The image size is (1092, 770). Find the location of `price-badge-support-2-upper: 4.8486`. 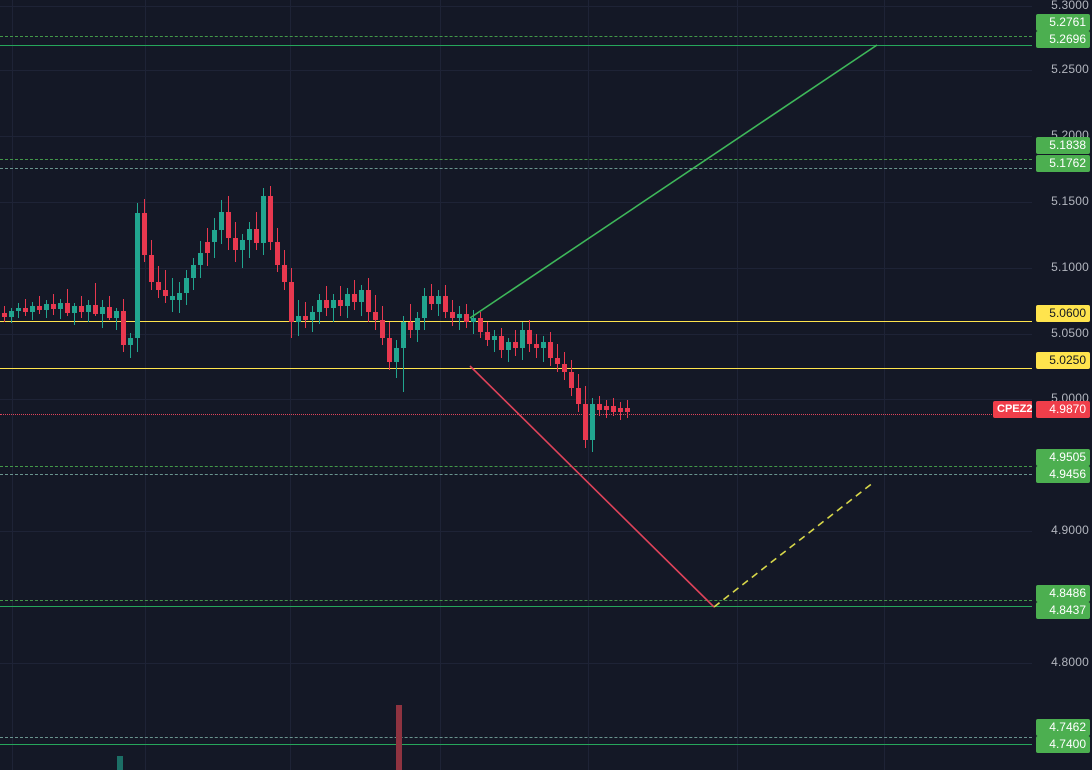

price-badge-support-2-upper: 4.8486 is located at coordinates (1063, 593).